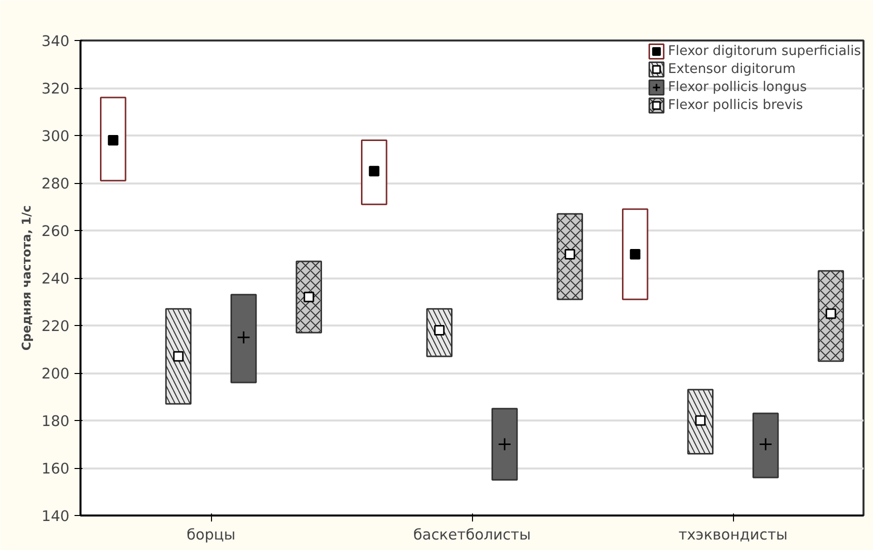  I want to click on y-axis-title: Средняя частота, 1/с, so click(27, 278).